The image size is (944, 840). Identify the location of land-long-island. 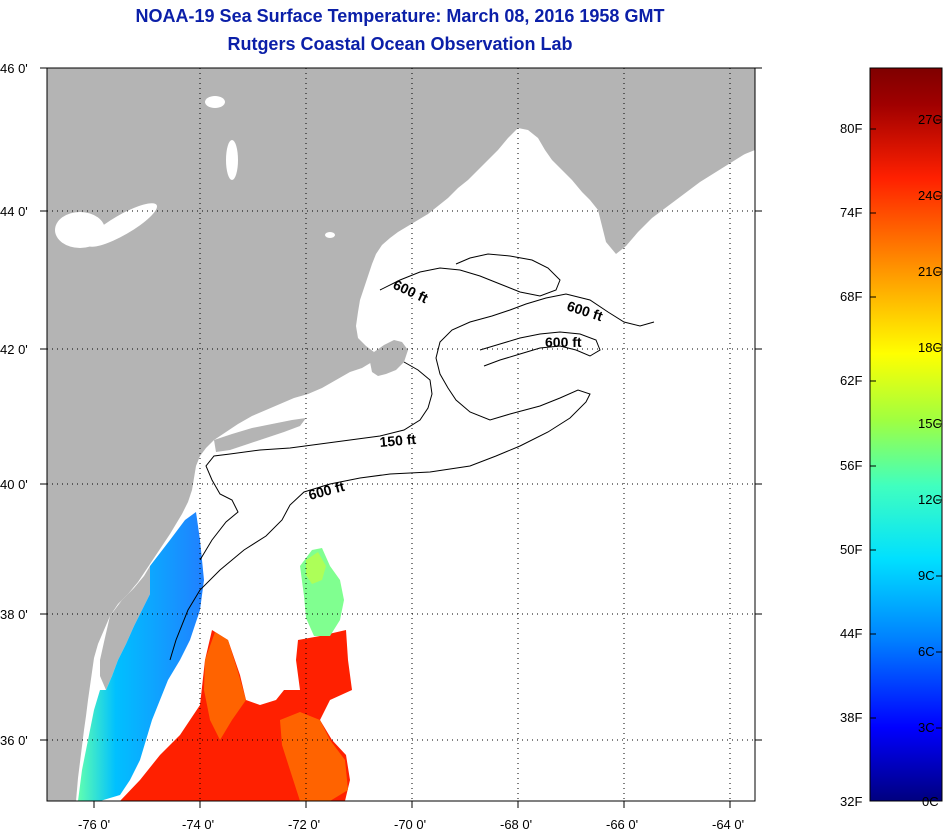
(260, 435).